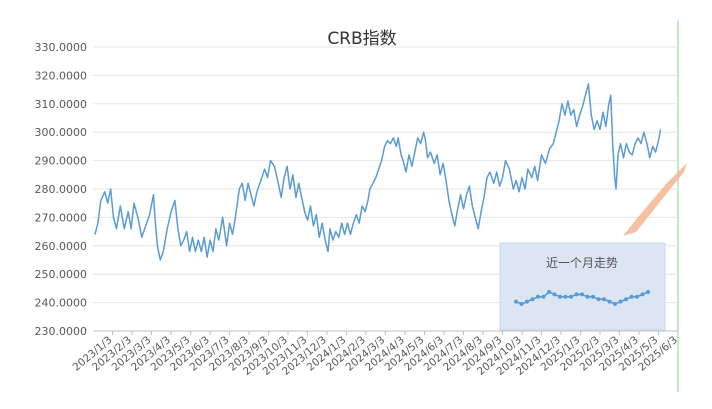  Describe the element at coordinates (655, 199) in the screenshot. I see `callout-arrow` at that location.